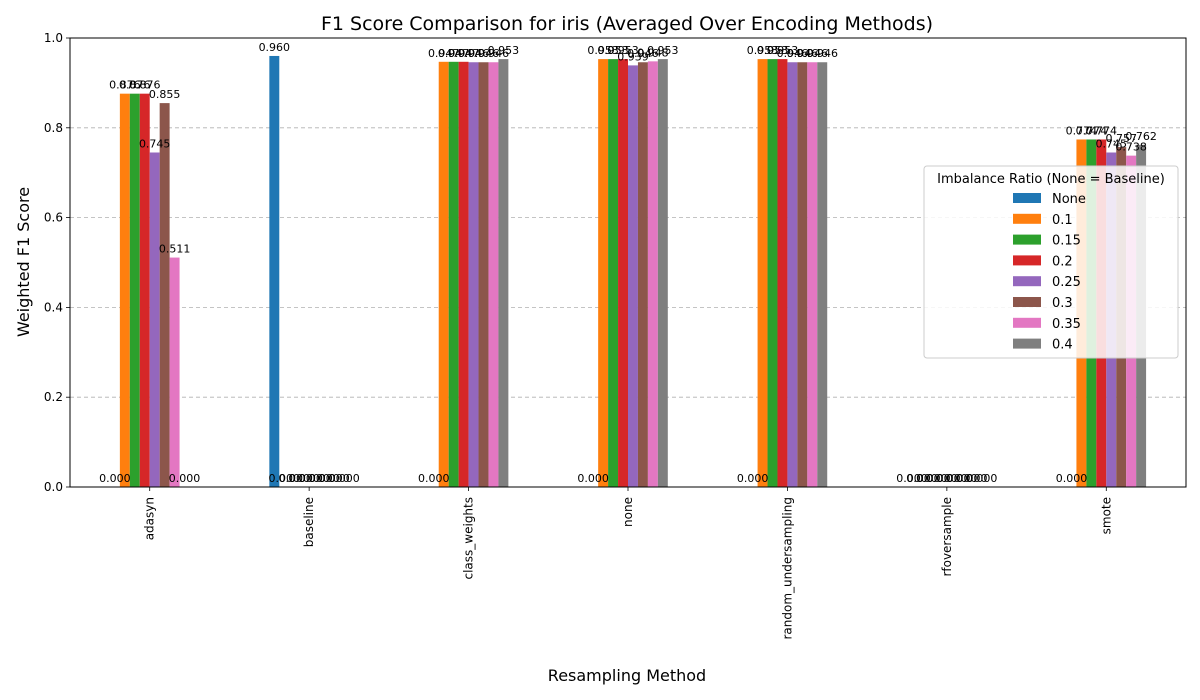 The width and height of the screenshot is (1200, 700). I want to click on x-tick-label: adasyn, so click(150, 518).